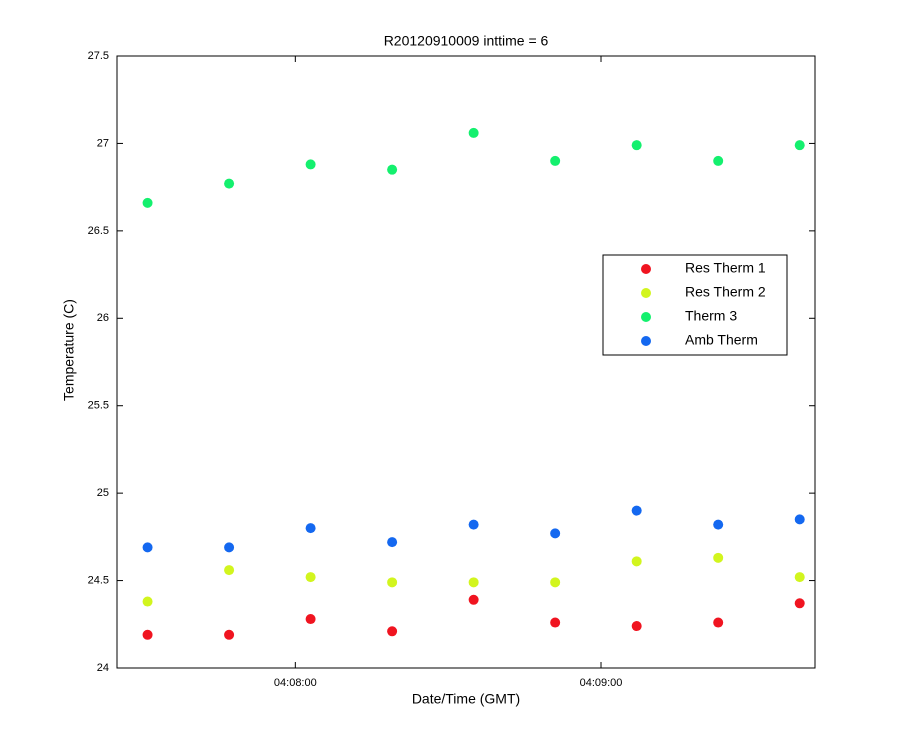  Describe the element at coordinates (103, 668) in the screenshot. I see `y-tick-label: 24` at that location.